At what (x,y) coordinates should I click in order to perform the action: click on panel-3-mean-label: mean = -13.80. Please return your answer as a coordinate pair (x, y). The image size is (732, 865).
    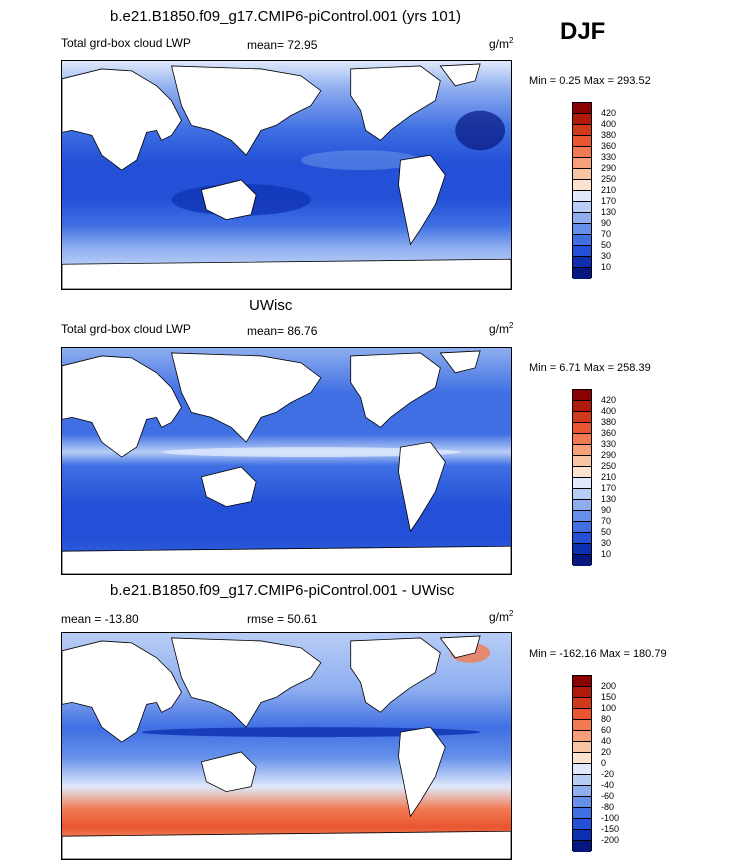
    Looking at the image, I should click on (100, 619).